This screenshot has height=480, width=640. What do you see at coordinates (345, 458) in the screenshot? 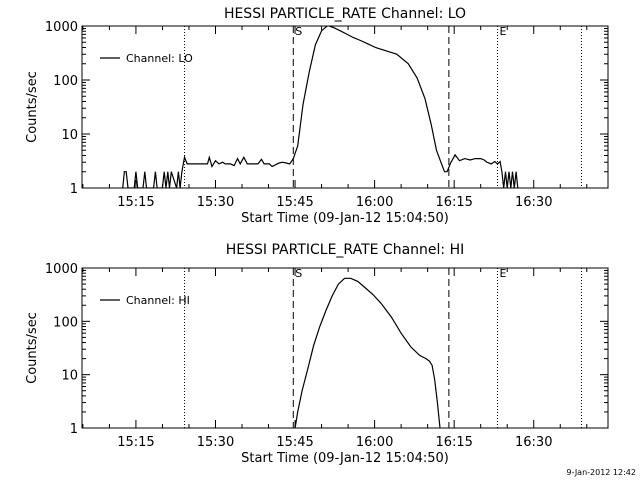
I see `x-axis-label-hi: Start Time (09-Jan-12 15:04:50)` at bounding box center [345, 458].